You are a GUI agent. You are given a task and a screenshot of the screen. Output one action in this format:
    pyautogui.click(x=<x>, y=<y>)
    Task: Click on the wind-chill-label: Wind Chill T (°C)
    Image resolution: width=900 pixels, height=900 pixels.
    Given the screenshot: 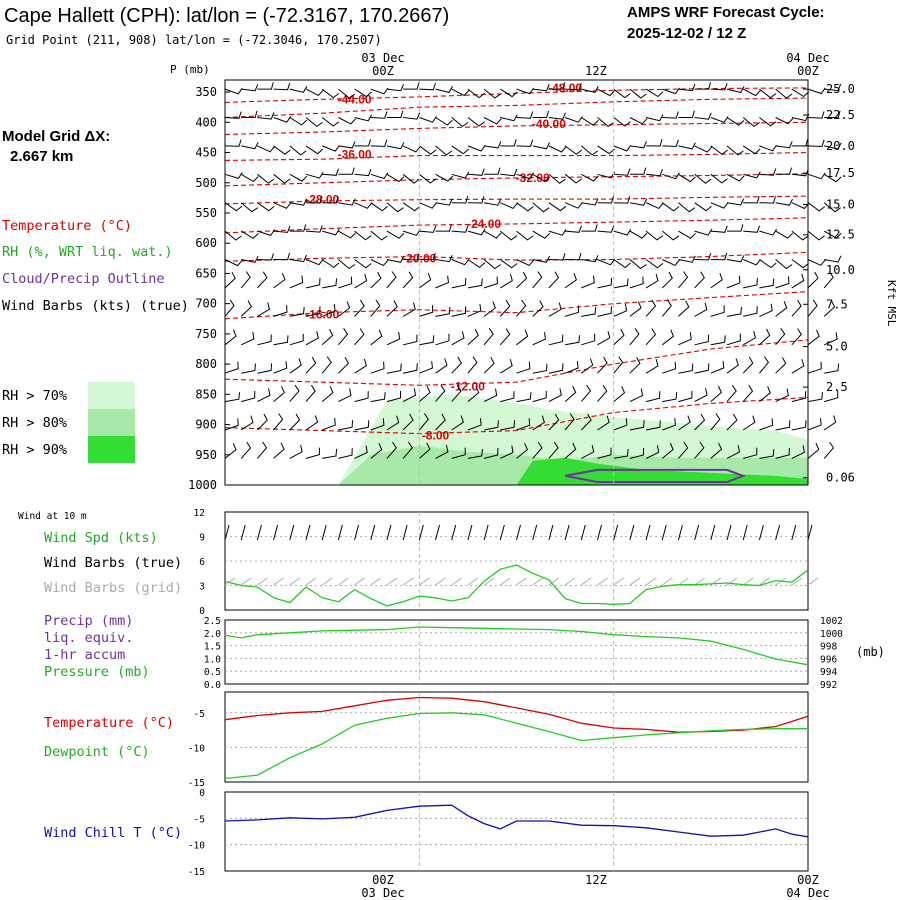 What is the action you would take?
    pyautogui.click(x=113, y=833)
    